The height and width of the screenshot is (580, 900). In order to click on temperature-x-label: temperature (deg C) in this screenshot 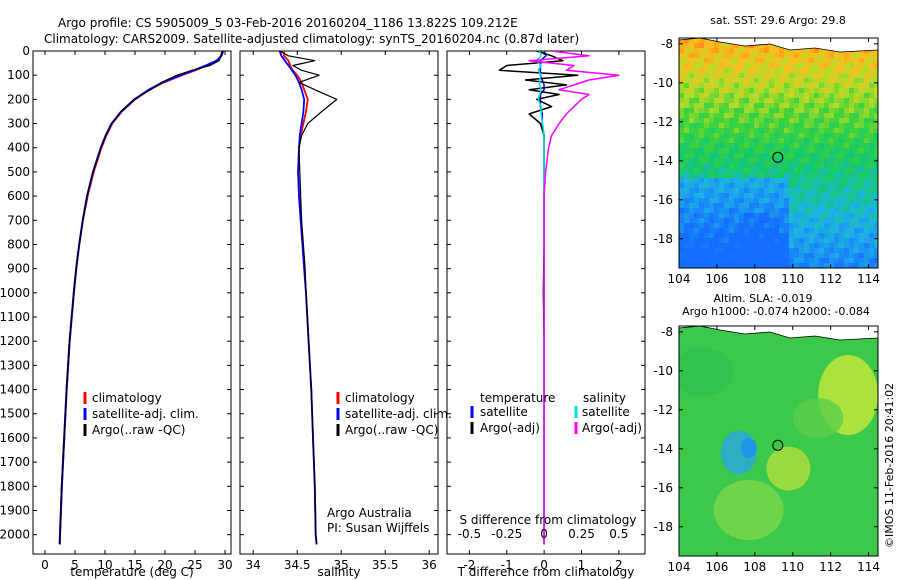, I will do `click(131, 572)`.